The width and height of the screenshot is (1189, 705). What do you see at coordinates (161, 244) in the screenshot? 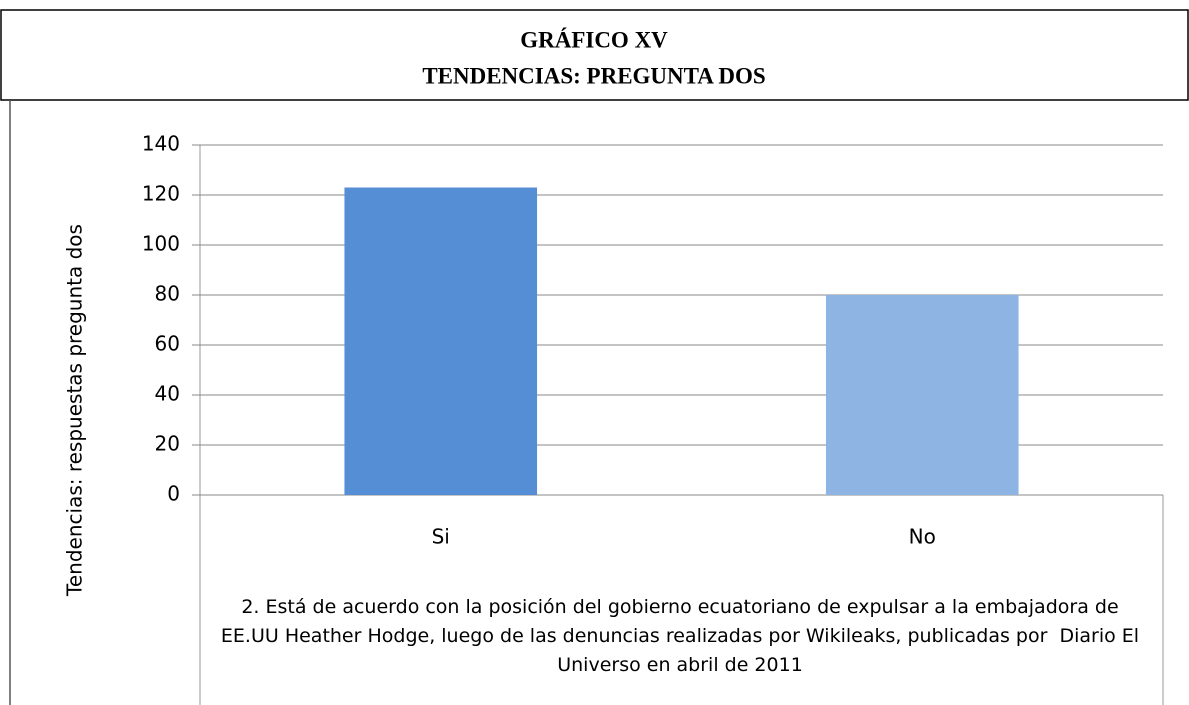
I see `y-tick-label: 100` at bounding box center [161, 244].